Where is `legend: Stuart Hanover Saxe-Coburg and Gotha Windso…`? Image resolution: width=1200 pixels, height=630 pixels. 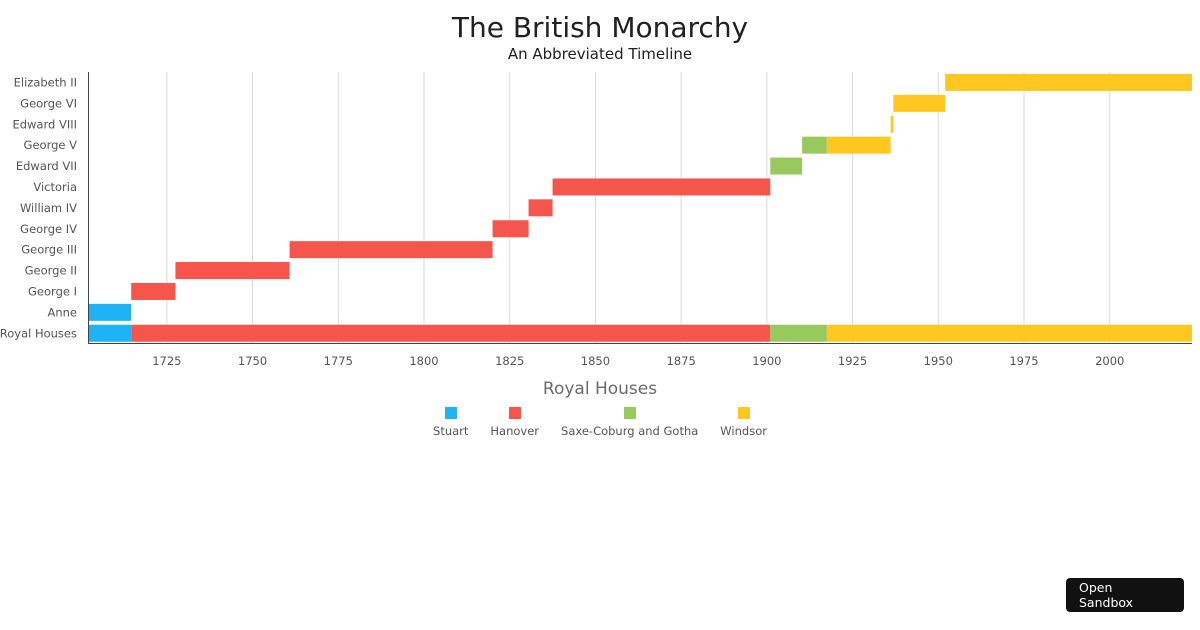 legend: Stuart Hanover Saxe-Coburg and Gotha Windso… is located at coordinates (600, 422).